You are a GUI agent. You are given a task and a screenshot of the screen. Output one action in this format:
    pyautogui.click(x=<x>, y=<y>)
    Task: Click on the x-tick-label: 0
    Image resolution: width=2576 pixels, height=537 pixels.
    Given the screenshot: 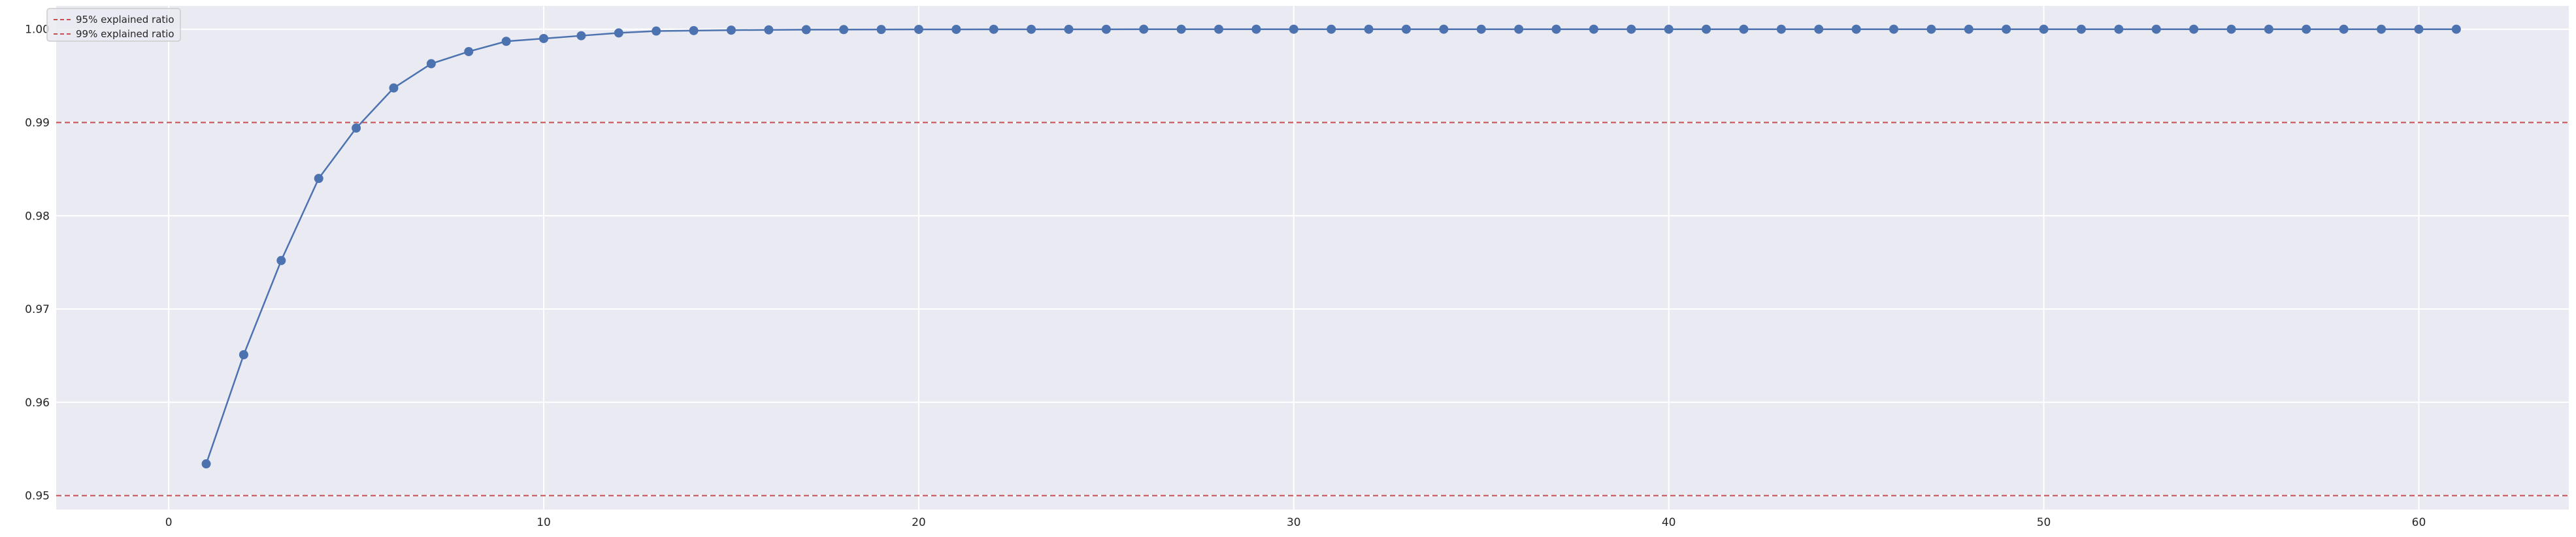 What is the action you would take?
    pyautogui.click(x=169, y=522)
    